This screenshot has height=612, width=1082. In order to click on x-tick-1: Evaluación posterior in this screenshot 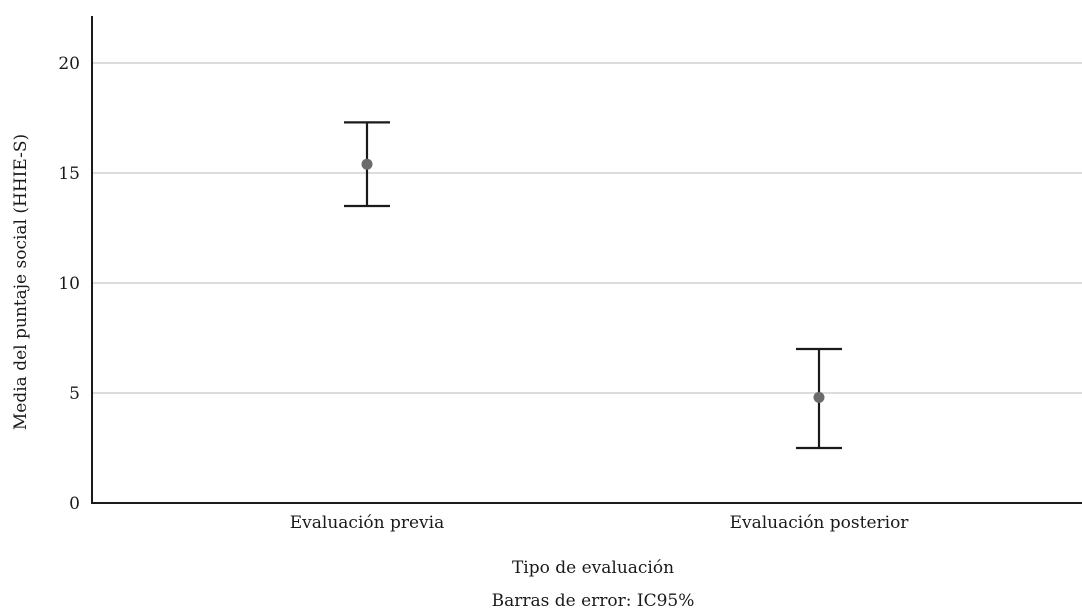, I will do `click(820, 523)`.